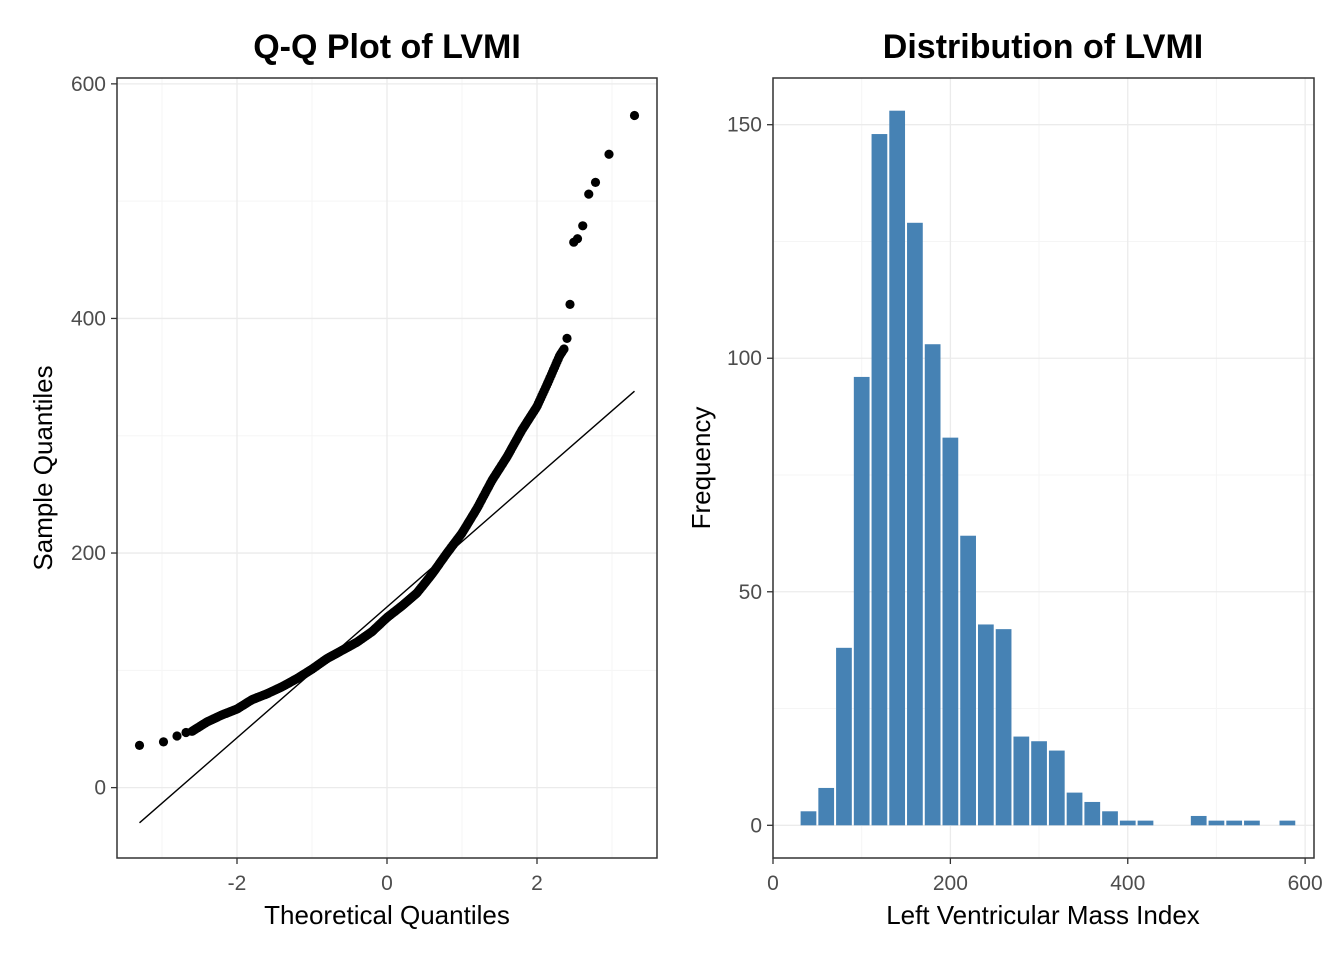  I want to click on hist-y-tick-label: 100, so click(744, 358).